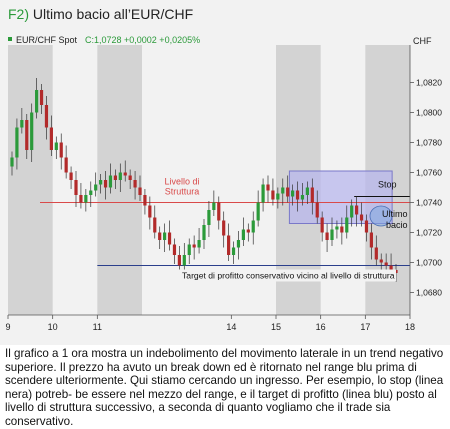 This screenshot has width=450, height=429. Describe the element at coordinates (18, 14) in the screenshot. I see `figure-number: F2)` at that location.